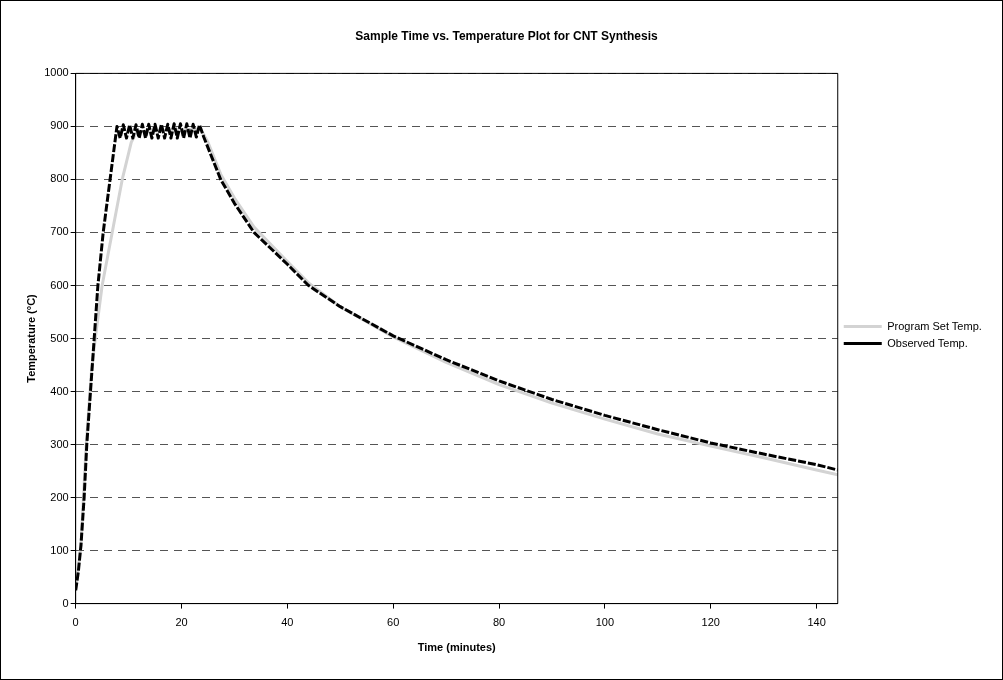 This screenshot has height=680, width=1003. Describe the element at coordinates (710, 622) in the screenshot. I see `x-tick-label: 120` at that location.